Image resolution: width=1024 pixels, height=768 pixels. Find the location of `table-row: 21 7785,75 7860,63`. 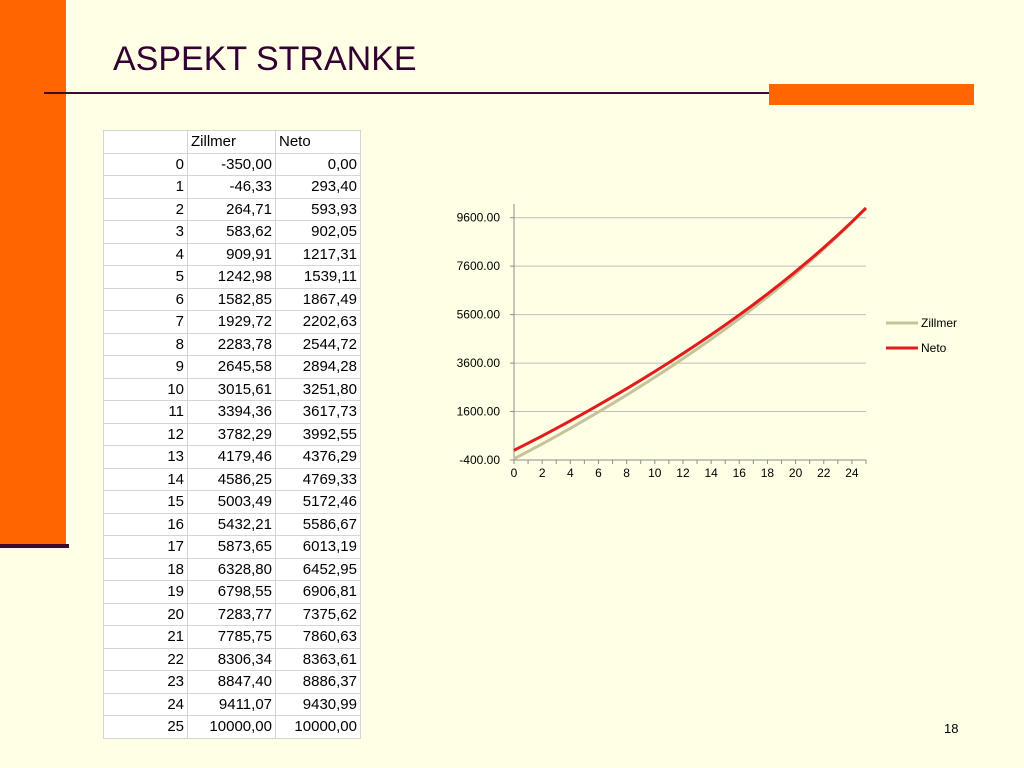

table-row: 21 7785,75 7860,63 is located at coordinates (232, 637).